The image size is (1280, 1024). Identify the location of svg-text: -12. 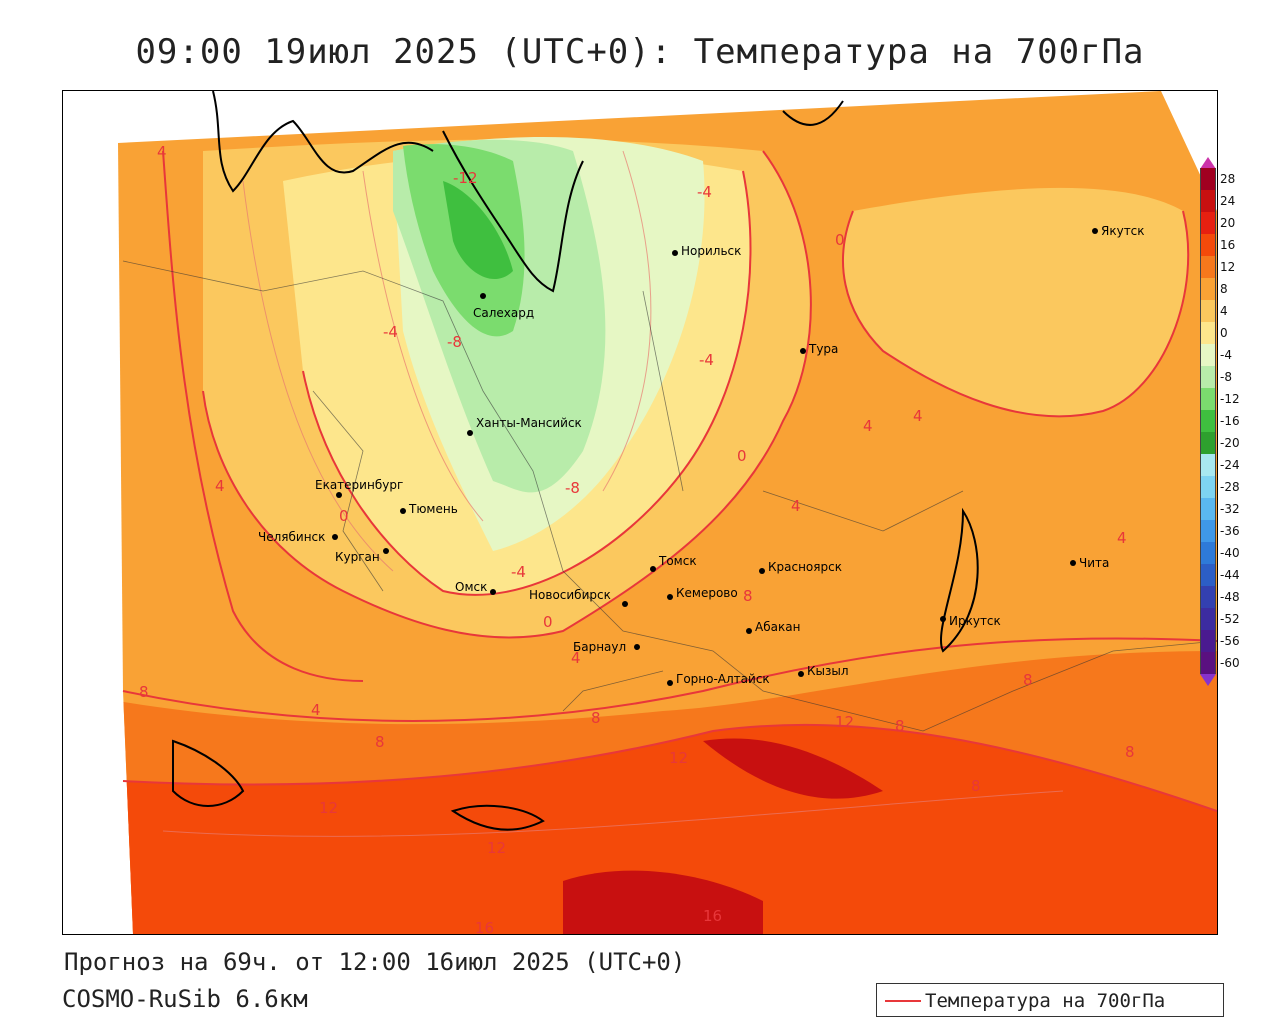
(465, 178).